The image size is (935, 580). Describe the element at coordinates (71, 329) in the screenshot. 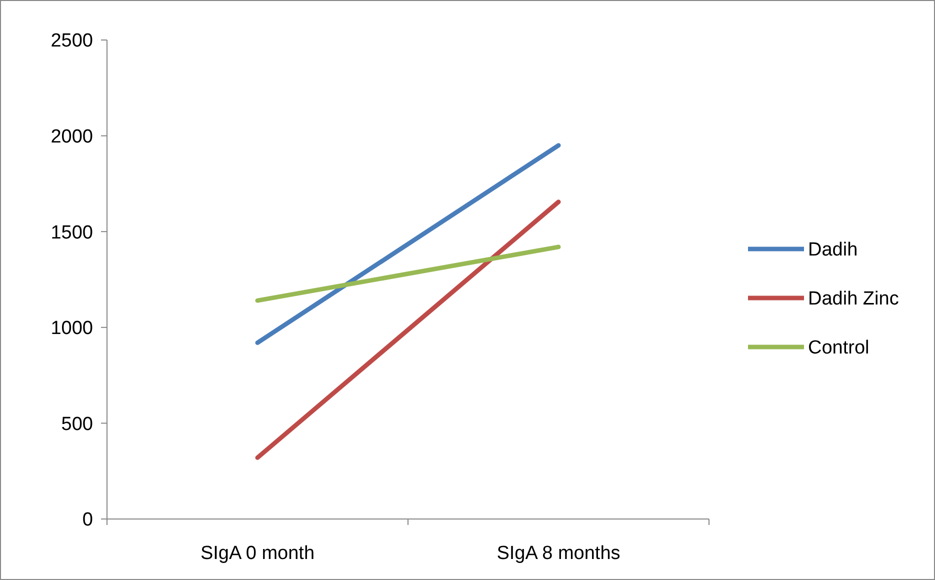

I see `y-tick-label: 1000` at that location.